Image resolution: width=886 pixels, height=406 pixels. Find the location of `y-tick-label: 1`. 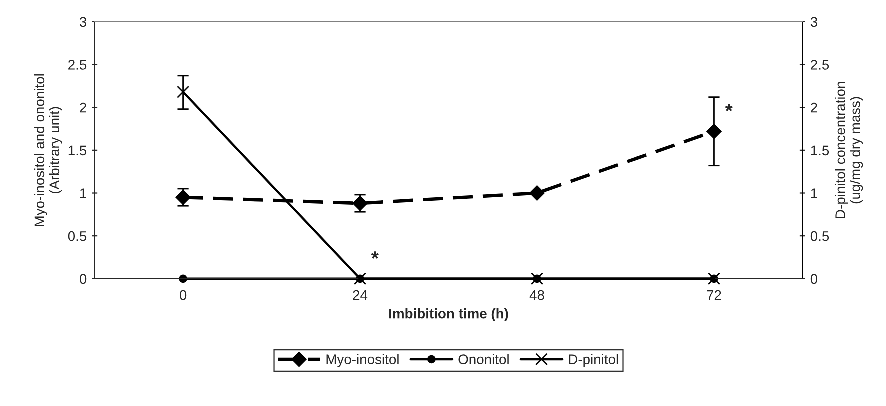

y-tick-label: 1 is located at coordinates (83, 193).